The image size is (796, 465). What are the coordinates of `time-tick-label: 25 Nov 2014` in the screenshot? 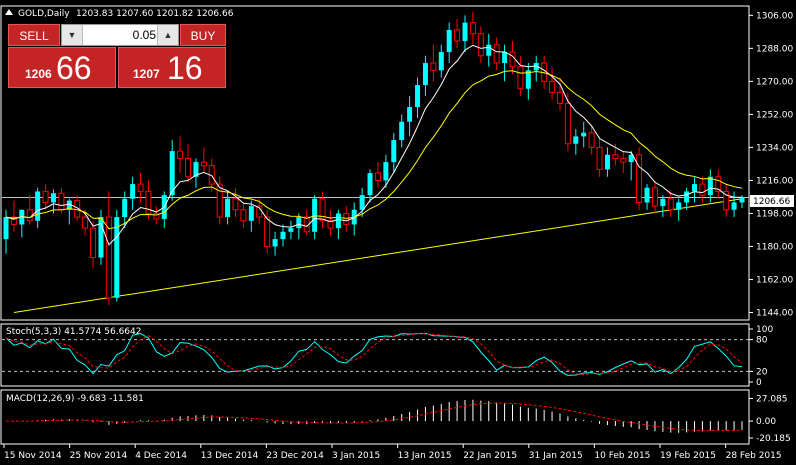 It's located at (99, 456).